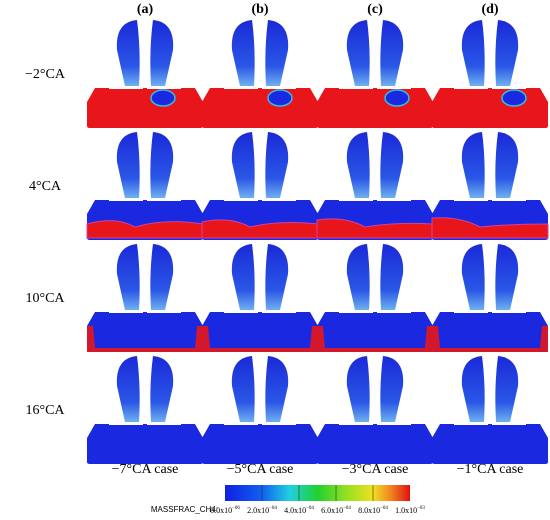 Image resolution: width=550 pixels, height=520 pixels. I want to click on tick-base: 8.0x10, so click(369, 510).